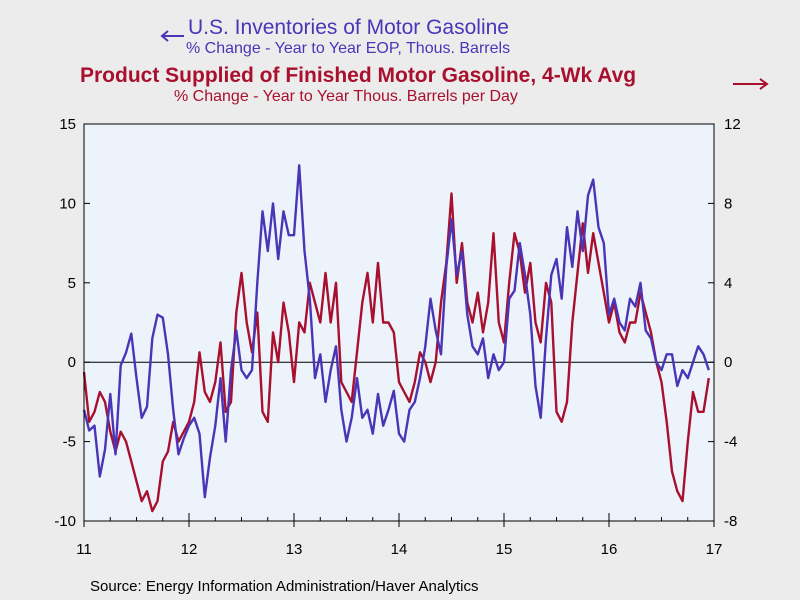 This screenshot has height=600, width=800. What do you see at coordinates (732, 124) in the screenshot?
I see `right-tick-label: 12` at bounding box center [732, 124].